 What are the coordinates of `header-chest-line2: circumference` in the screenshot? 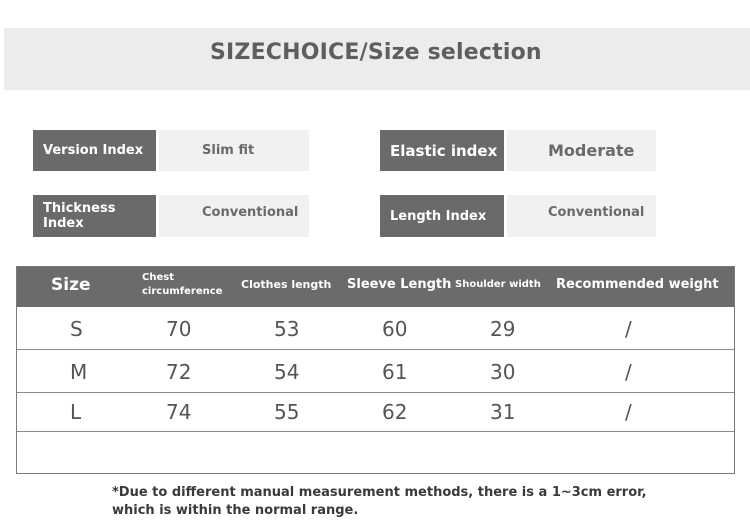 It's located at (182, 291).